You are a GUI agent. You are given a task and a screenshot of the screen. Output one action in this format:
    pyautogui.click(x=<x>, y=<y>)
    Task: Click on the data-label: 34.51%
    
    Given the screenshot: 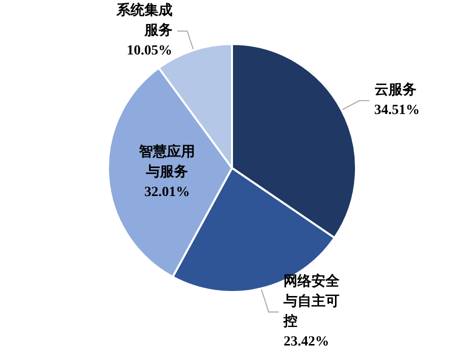 What is the action you would take?
    pyautogui.click(x=397, y=110)
    